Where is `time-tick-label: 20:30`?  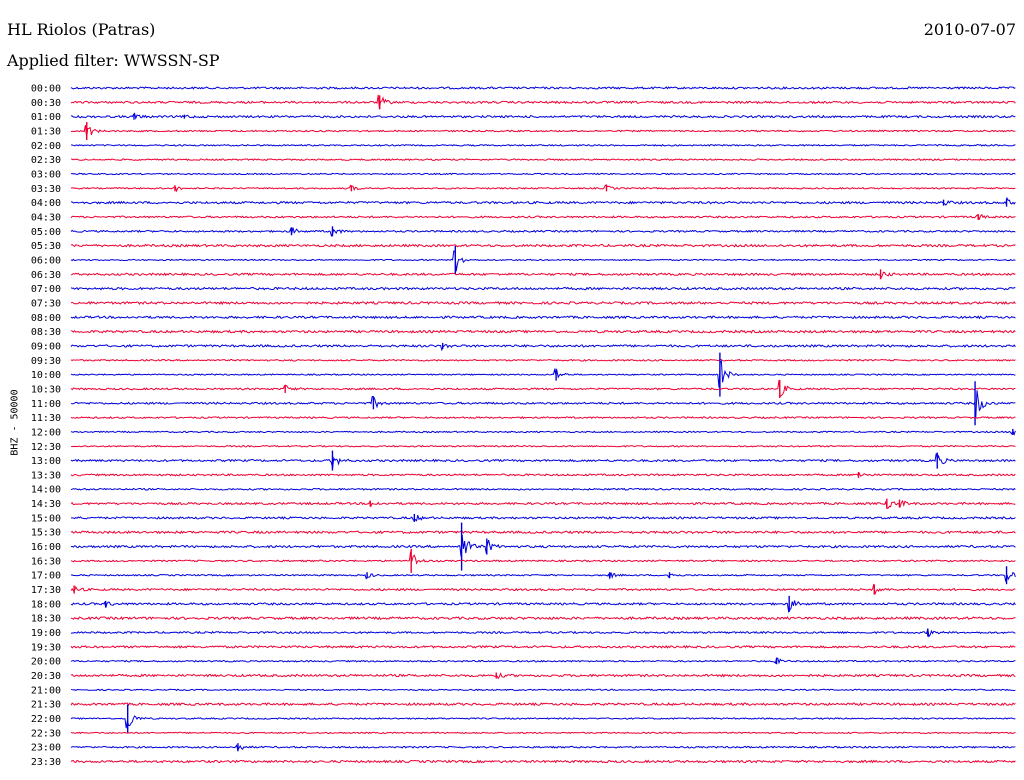 time-tick-label: 20:30 is located at coordinates (46, 676).